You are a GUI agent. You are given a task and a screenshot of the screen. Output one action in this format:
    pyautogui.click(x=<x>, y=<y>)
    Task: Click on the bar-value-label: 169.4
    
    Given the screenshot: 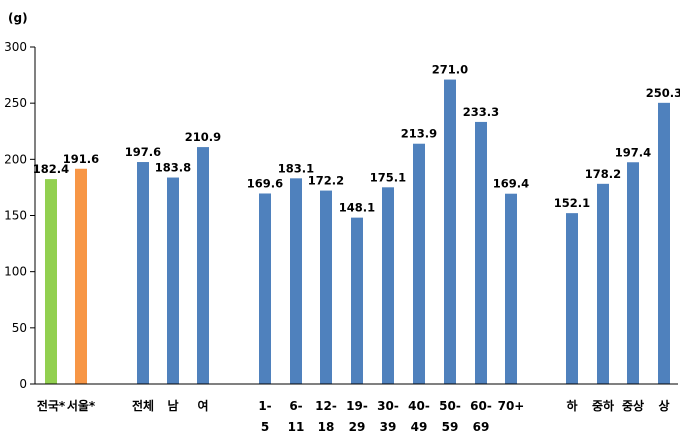 What is the action you would take?
    pyautogui.click(x=511, y=184)
    